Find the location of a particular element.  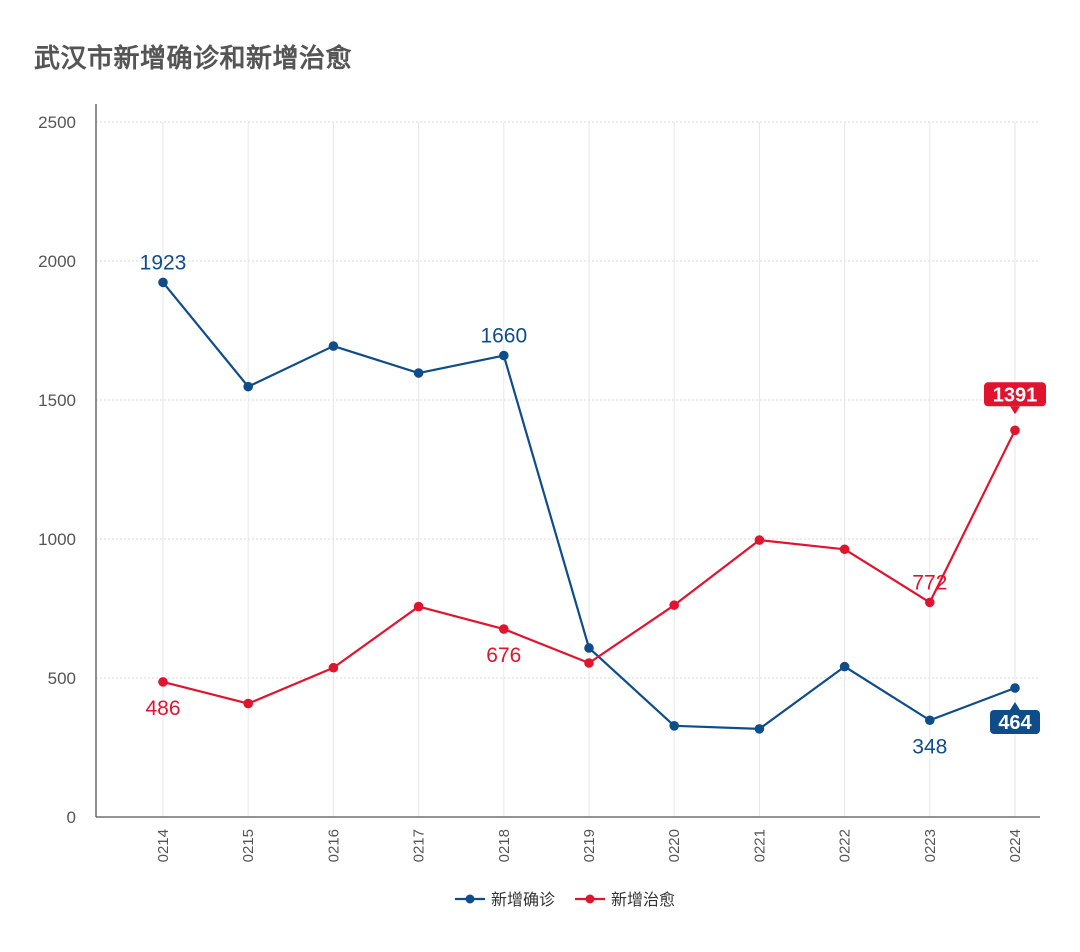

x-tick-label: 0223 is located at coordinates (930, 845).